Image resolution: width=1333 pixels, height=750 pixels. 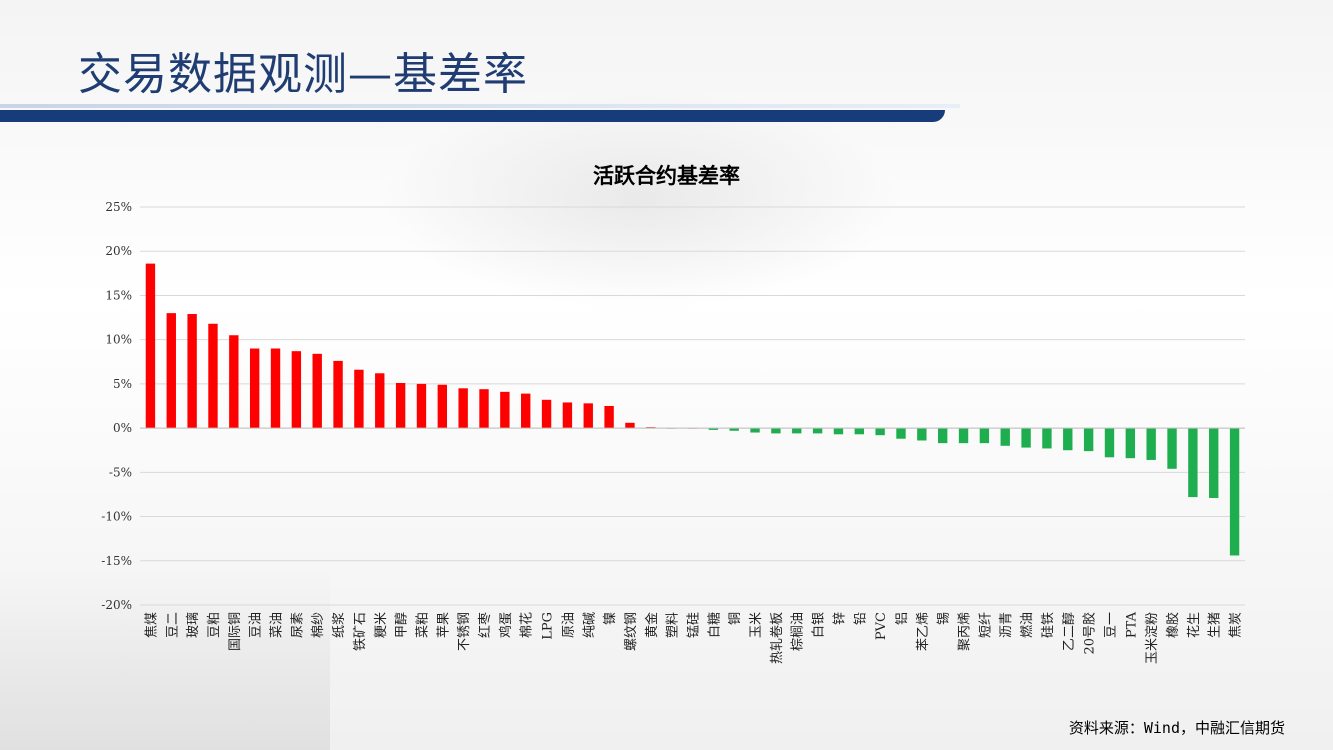 I want to click on x-tick-label: 塑料, so click(x=673, y=625).